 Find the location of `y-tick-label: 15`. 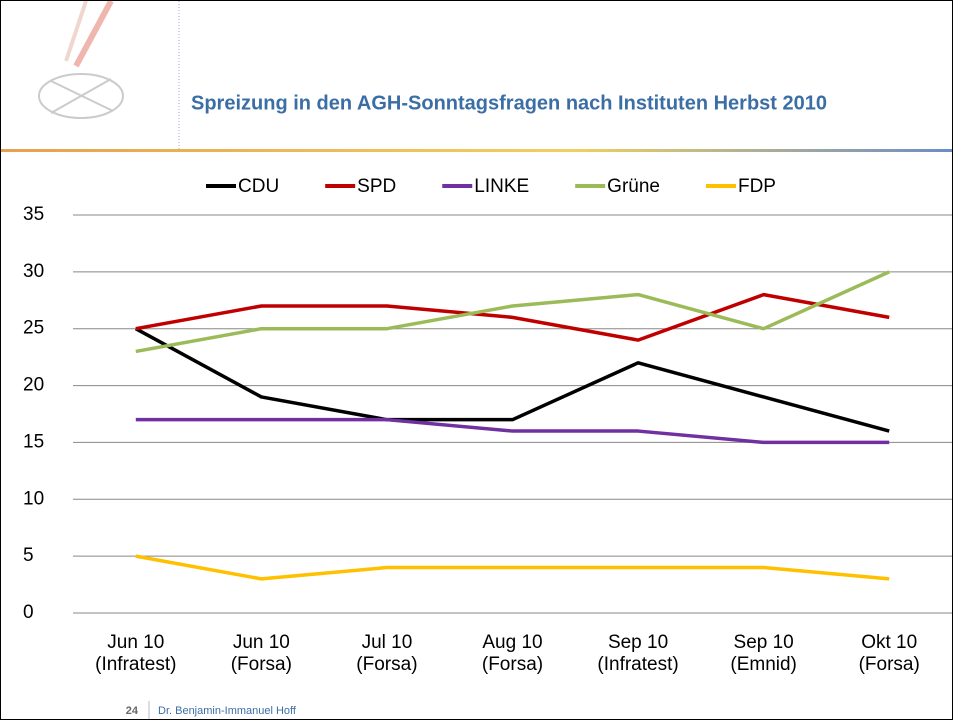

y-tick-label: 15 is located at coordinates (33, 441).